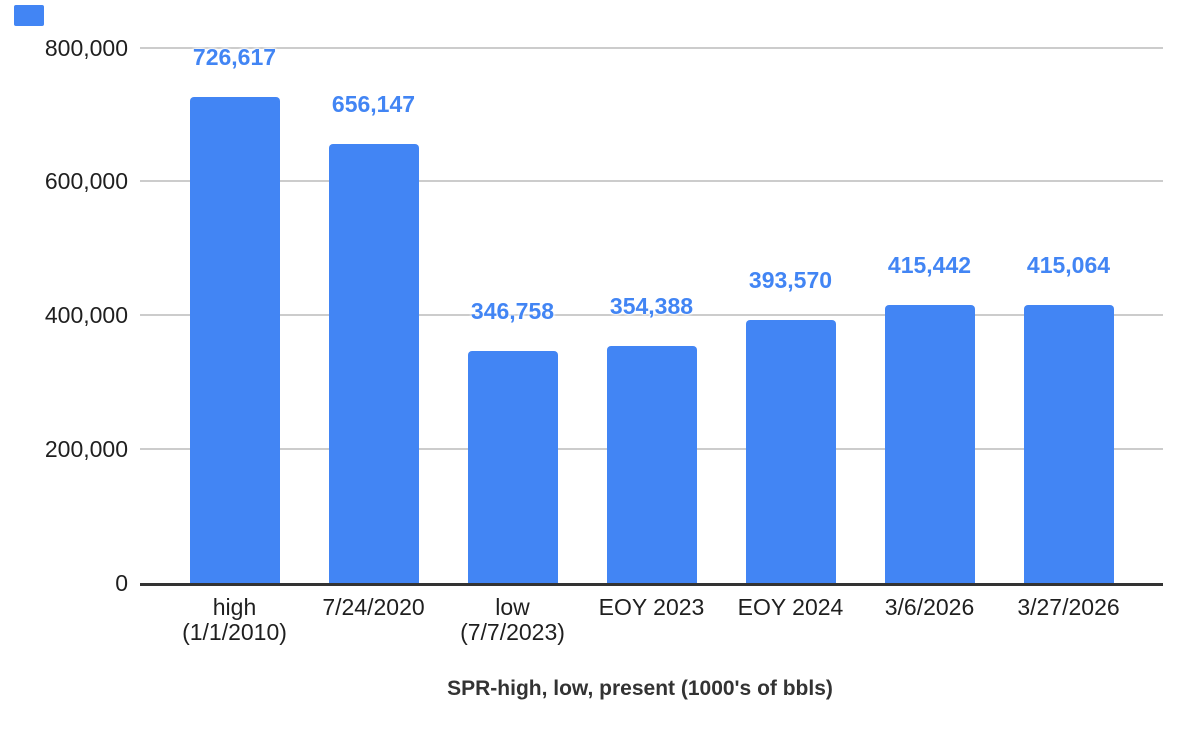 This screenshot has width=1200, height=742. I want to click on x-axis-tick-label: 3/27/2026, so click(1069, 607).